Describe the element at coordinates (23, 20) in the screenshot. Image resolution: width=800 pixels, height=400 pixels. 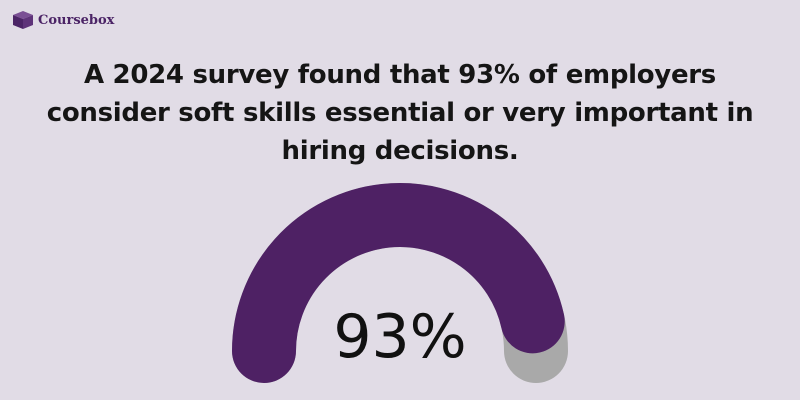
I see `box-icon` at that location.